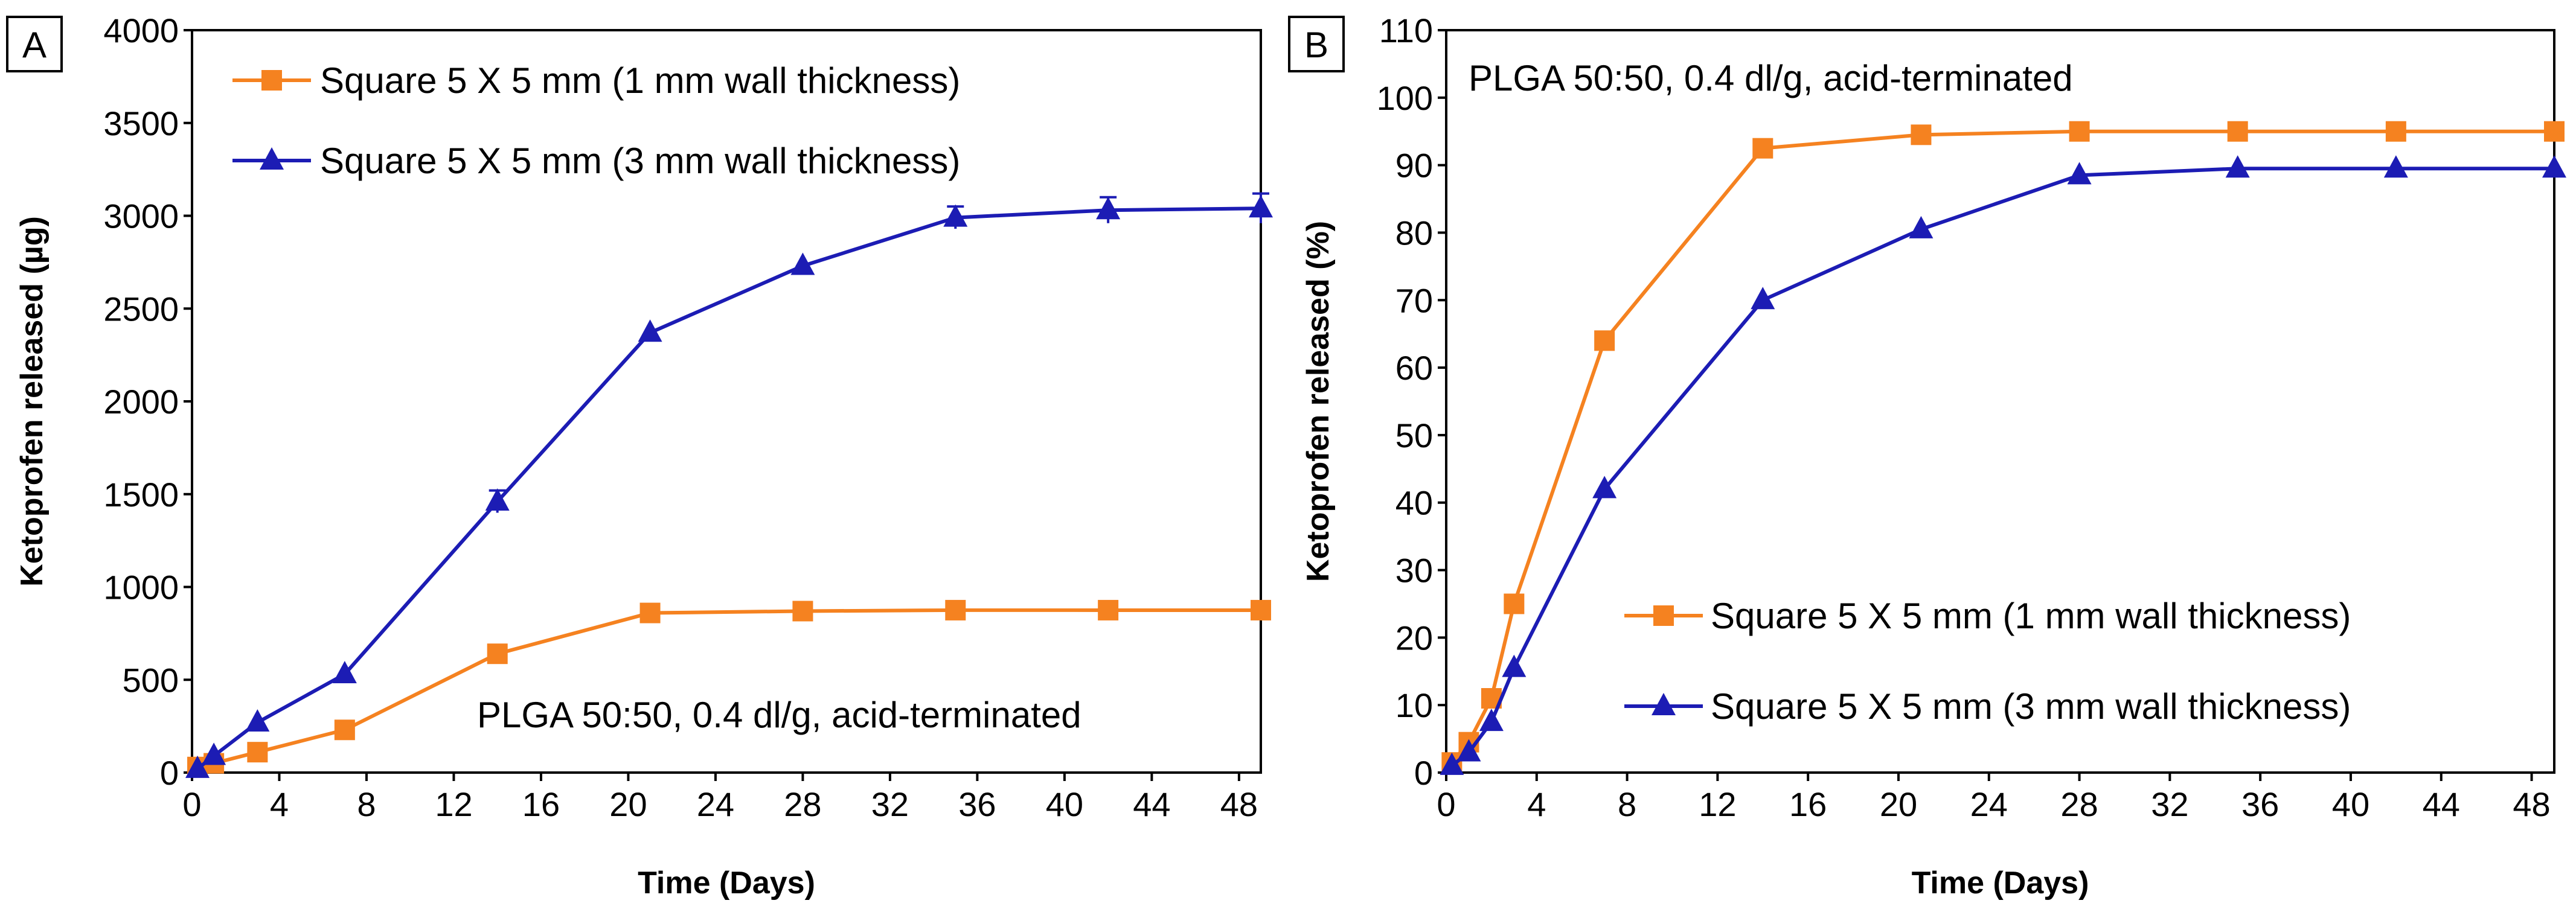  I want to click on y-tick-label: 3000, so click(141, 216).